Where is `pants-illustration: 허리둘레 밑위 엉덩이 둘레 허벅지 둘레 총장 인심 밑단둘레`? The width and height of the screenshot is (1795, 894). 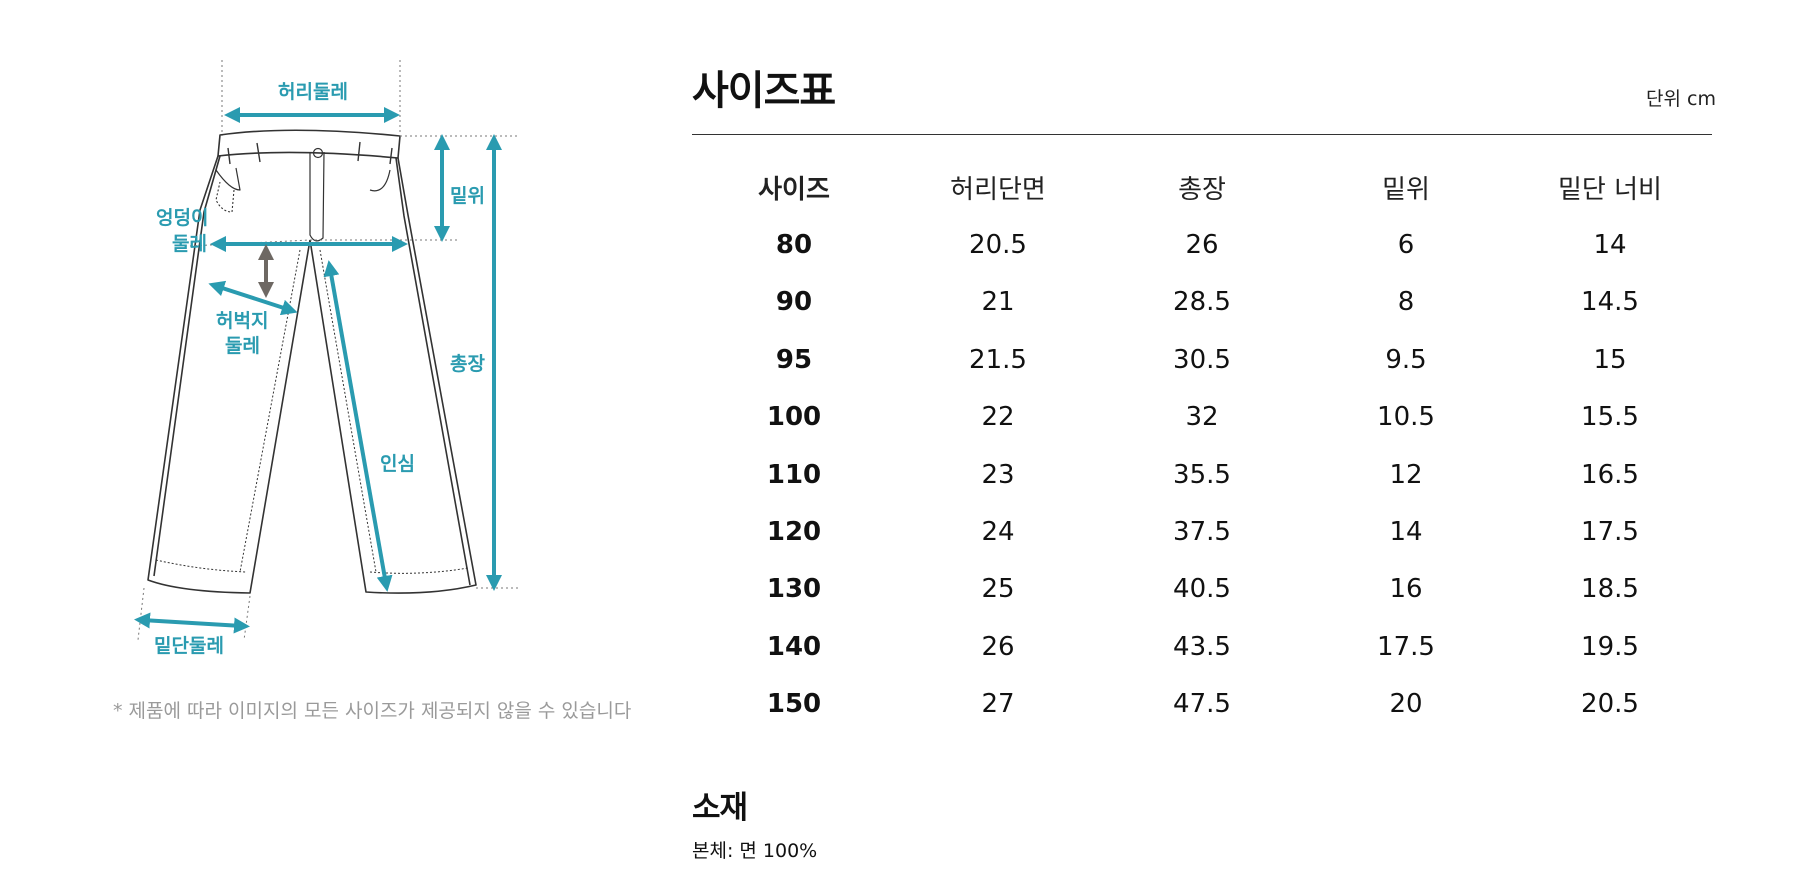
pants-illustration: 허리둘레 밑위 엉덩이 둘레 허벅지 둘레 총장 인심 밑단둘레 is located at coordinates (326, 358).